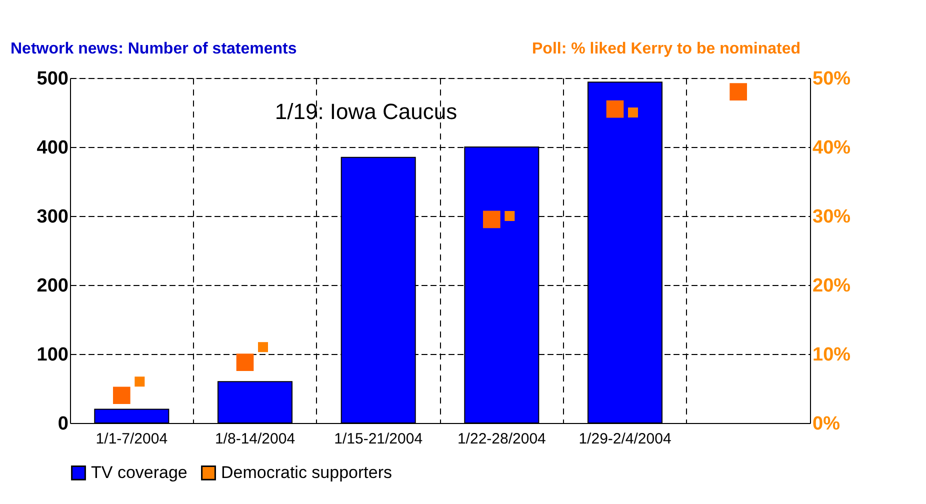 The width and height of the screenshot is (926, 504). I want to click on y-axis-title: Network news: Number of statements, so click(153, 49).